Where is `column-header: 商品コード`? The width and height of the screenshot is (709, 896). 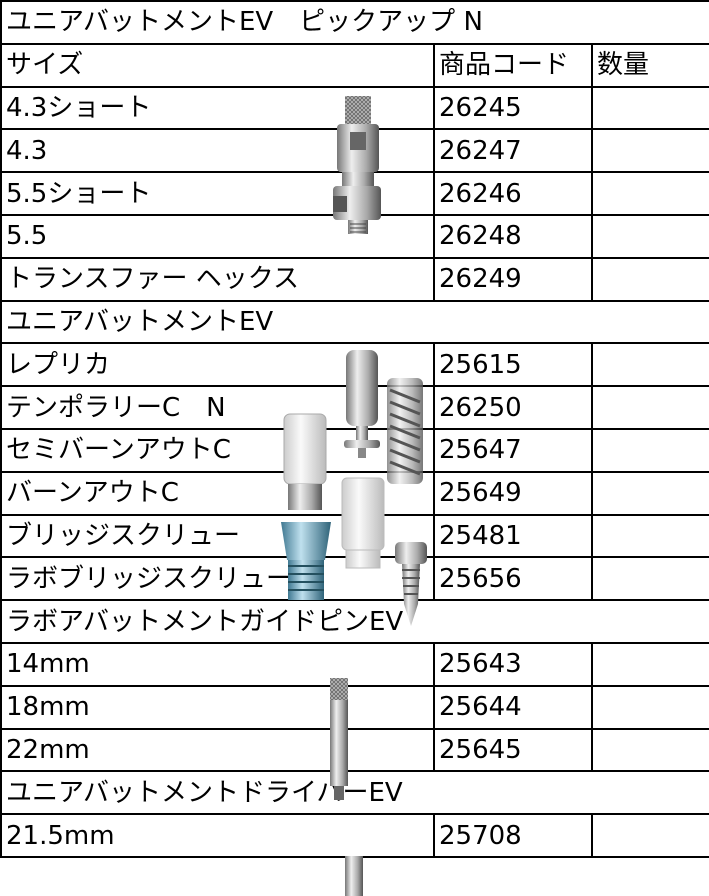 column-header: 商品コード is located at coordinates (513, 65).